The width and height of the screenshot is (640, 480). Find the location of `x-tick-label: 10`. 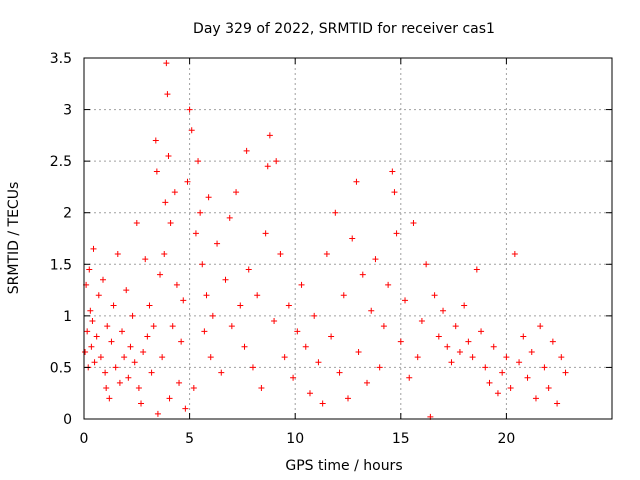

x-tick-label: 10 is located at coordinates (295, 439).